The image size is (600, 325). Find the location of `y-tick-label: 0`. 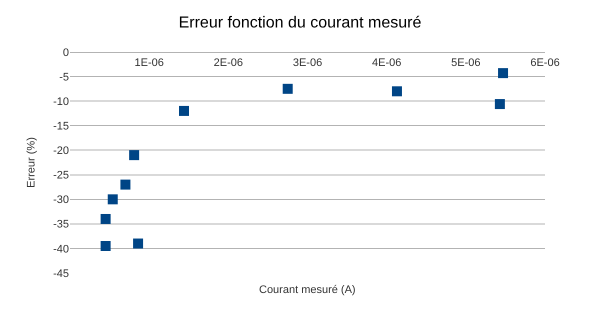

y-tick-label: 0 is located at coordinates (65, 52).